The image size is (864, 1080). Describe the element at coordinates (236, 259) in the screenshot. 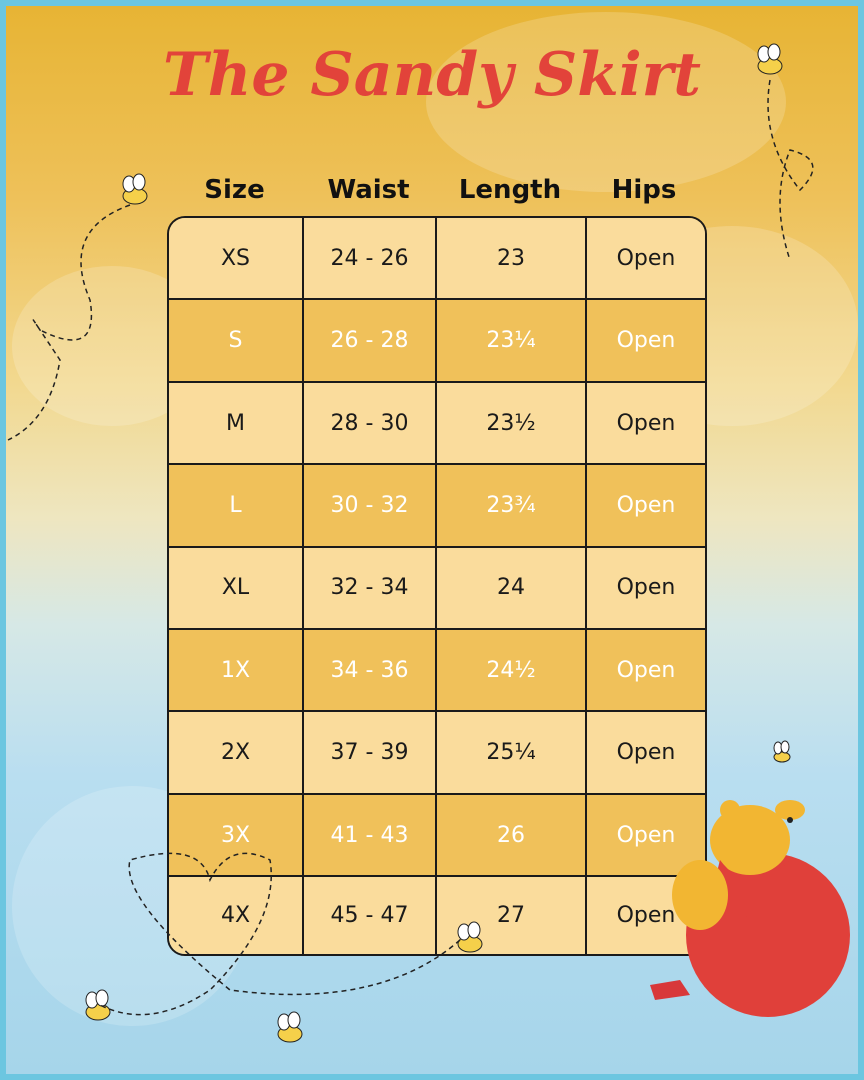

I see `cell-size: XS` at that location.